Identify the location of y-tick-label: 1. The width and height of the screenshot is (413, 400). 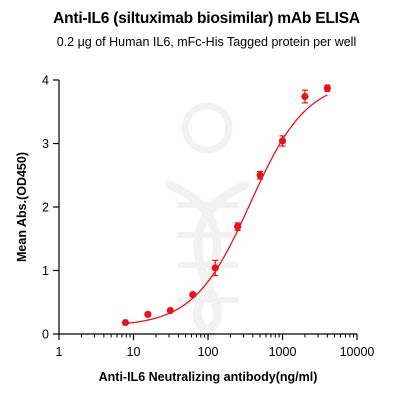
(45, 271).